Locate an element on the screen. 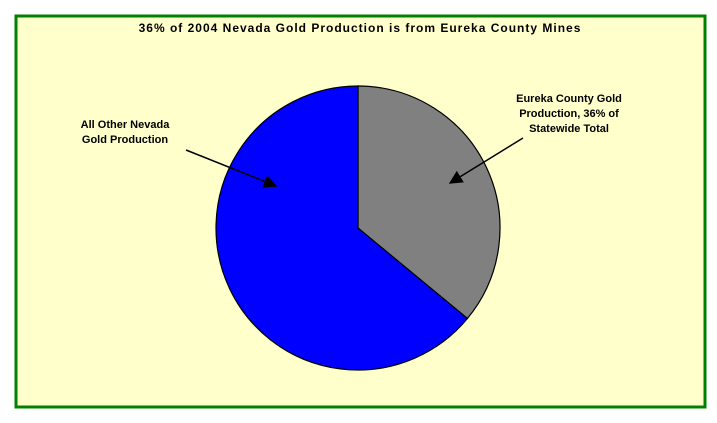  pie-slice is located at coordinates (429, 202).